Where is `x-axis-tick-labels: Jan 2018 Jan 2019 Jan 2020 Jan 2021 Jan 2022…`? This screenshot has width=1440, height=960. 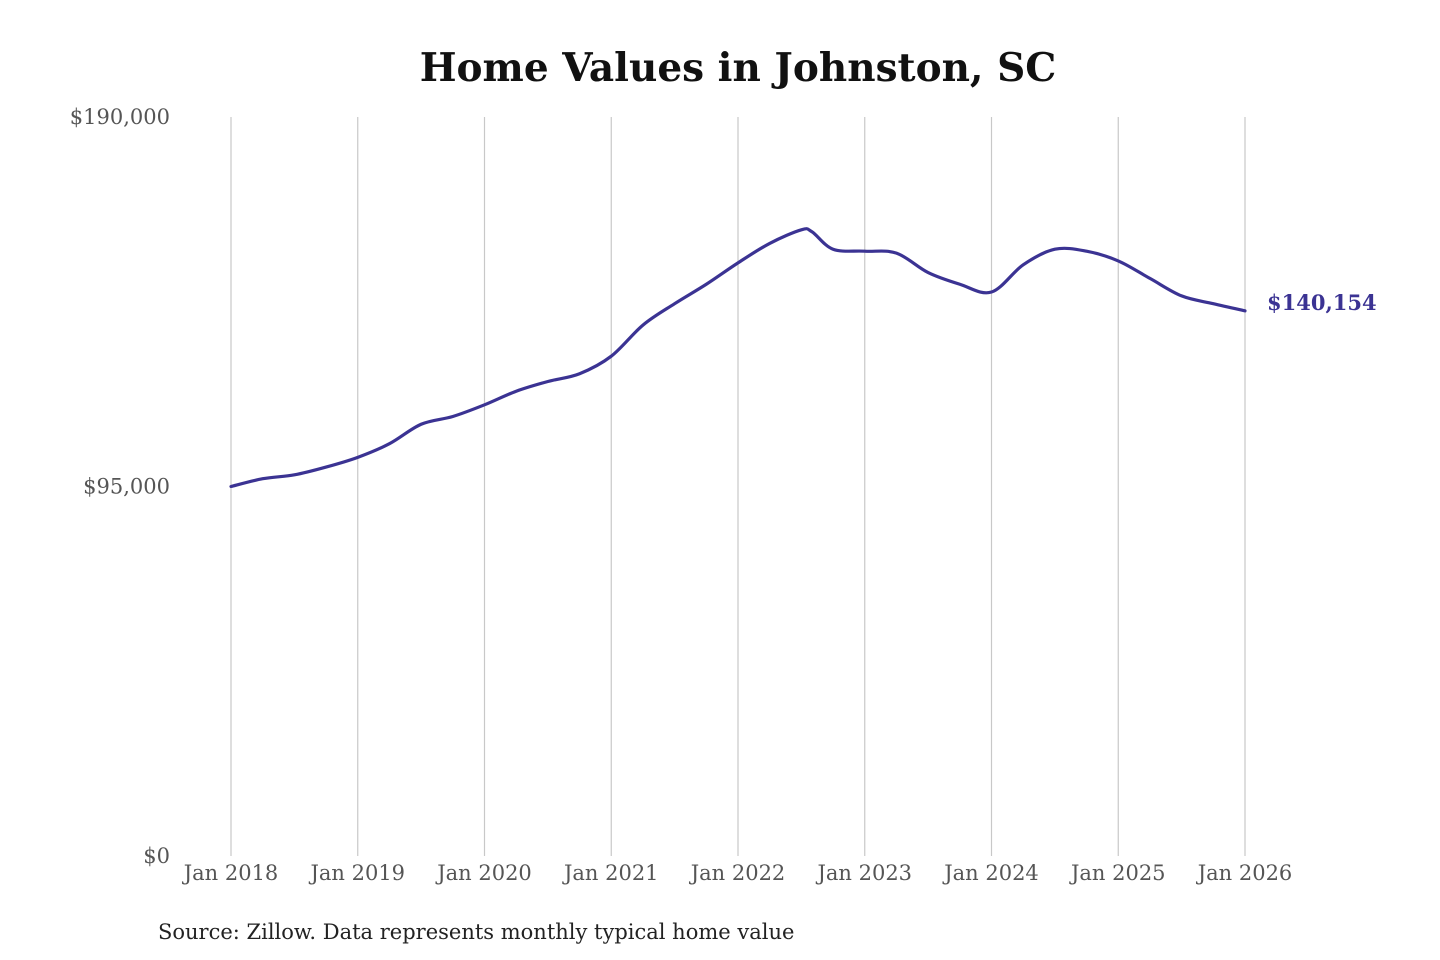 x-axis-tick-labels: Jan 2018 Jan 2019 Jan 2020 Jan 2021 Jan 2022… is located at coordinates (737, 873).